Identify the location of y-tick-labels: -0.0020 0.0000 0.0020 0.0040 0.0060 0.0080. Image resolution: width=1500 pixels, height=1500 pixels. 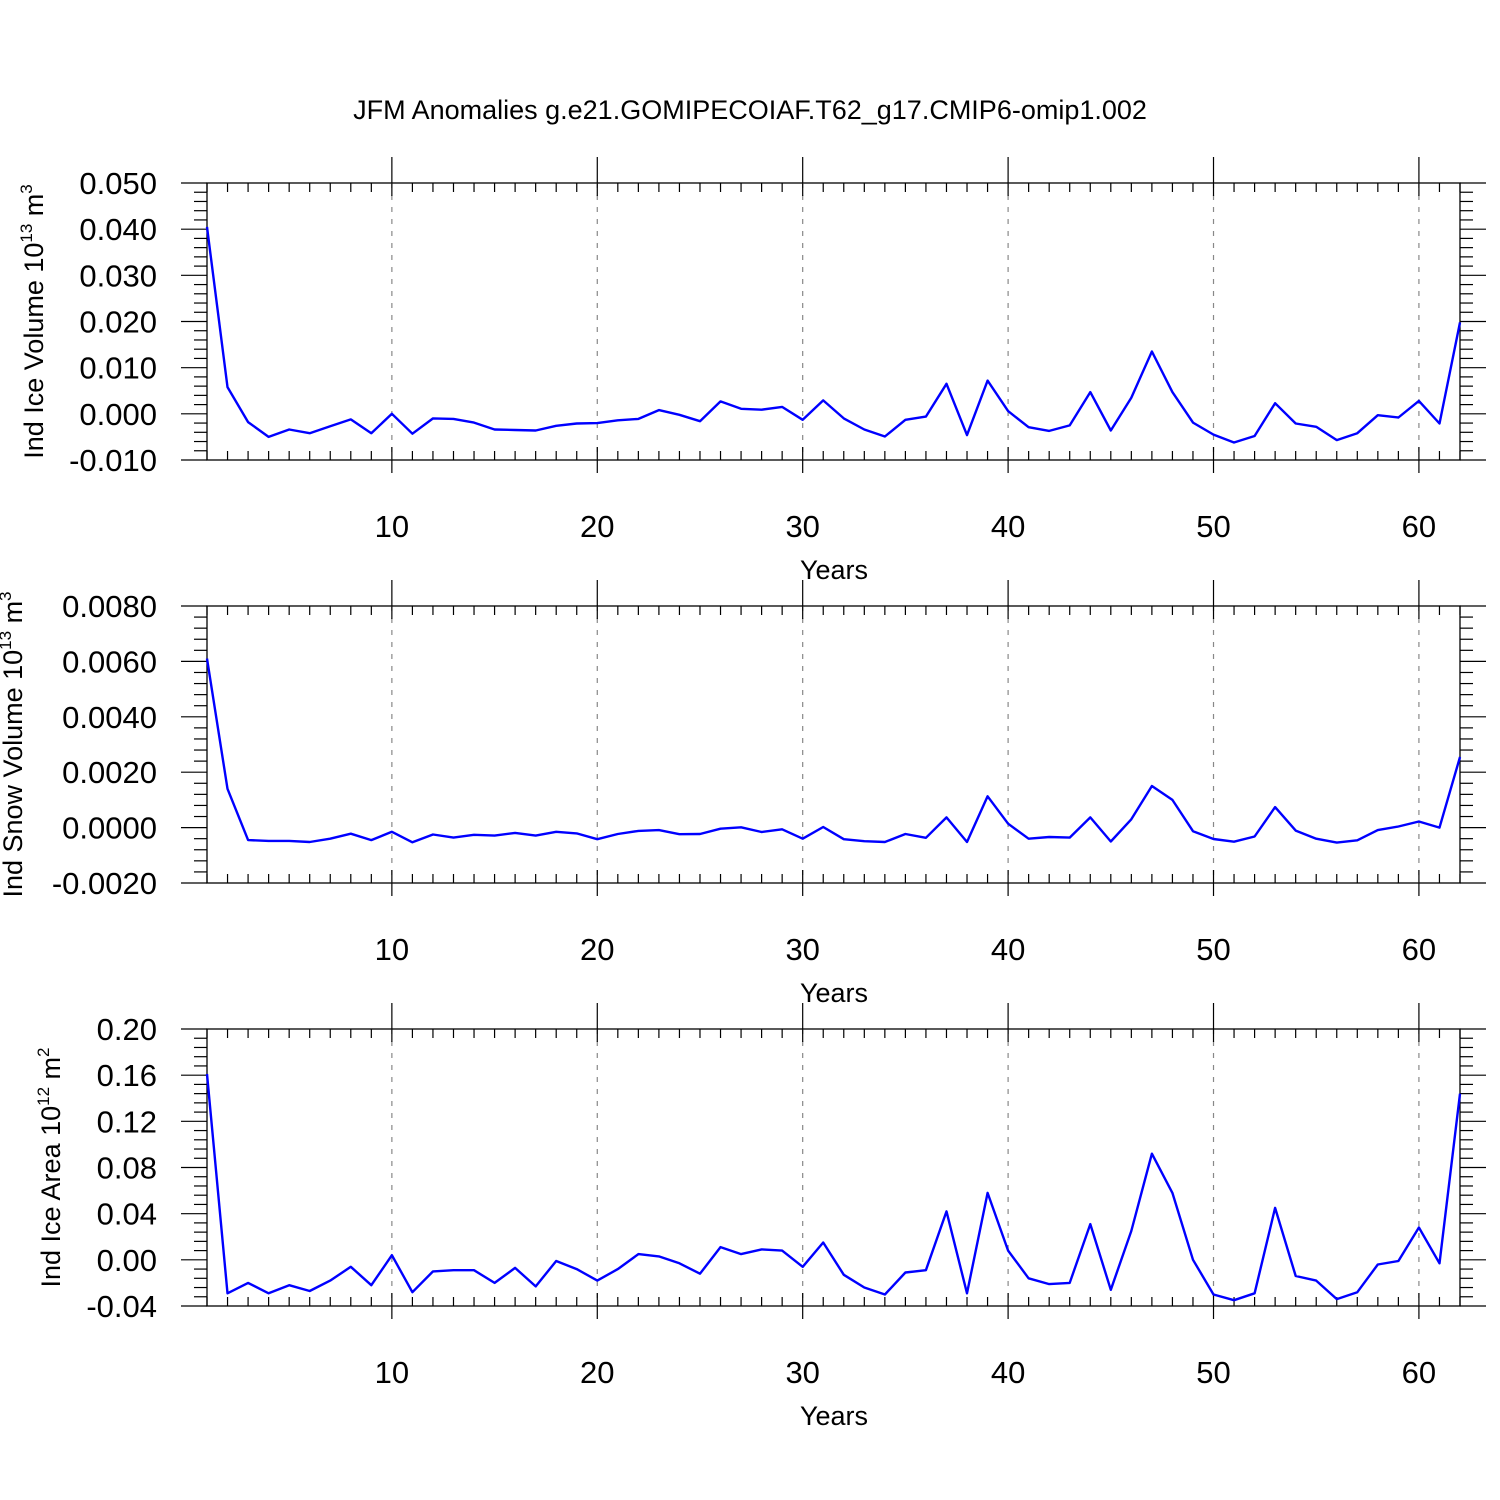
(104, 745).